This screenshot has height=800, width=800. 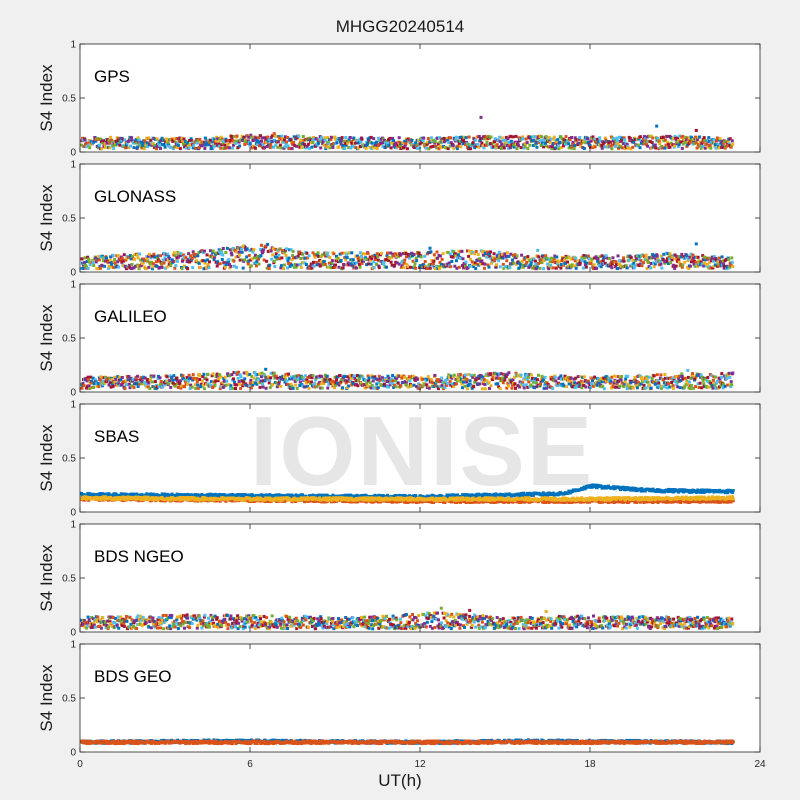 I want to click on panel-label: GPS, so click(x=112, y=76).